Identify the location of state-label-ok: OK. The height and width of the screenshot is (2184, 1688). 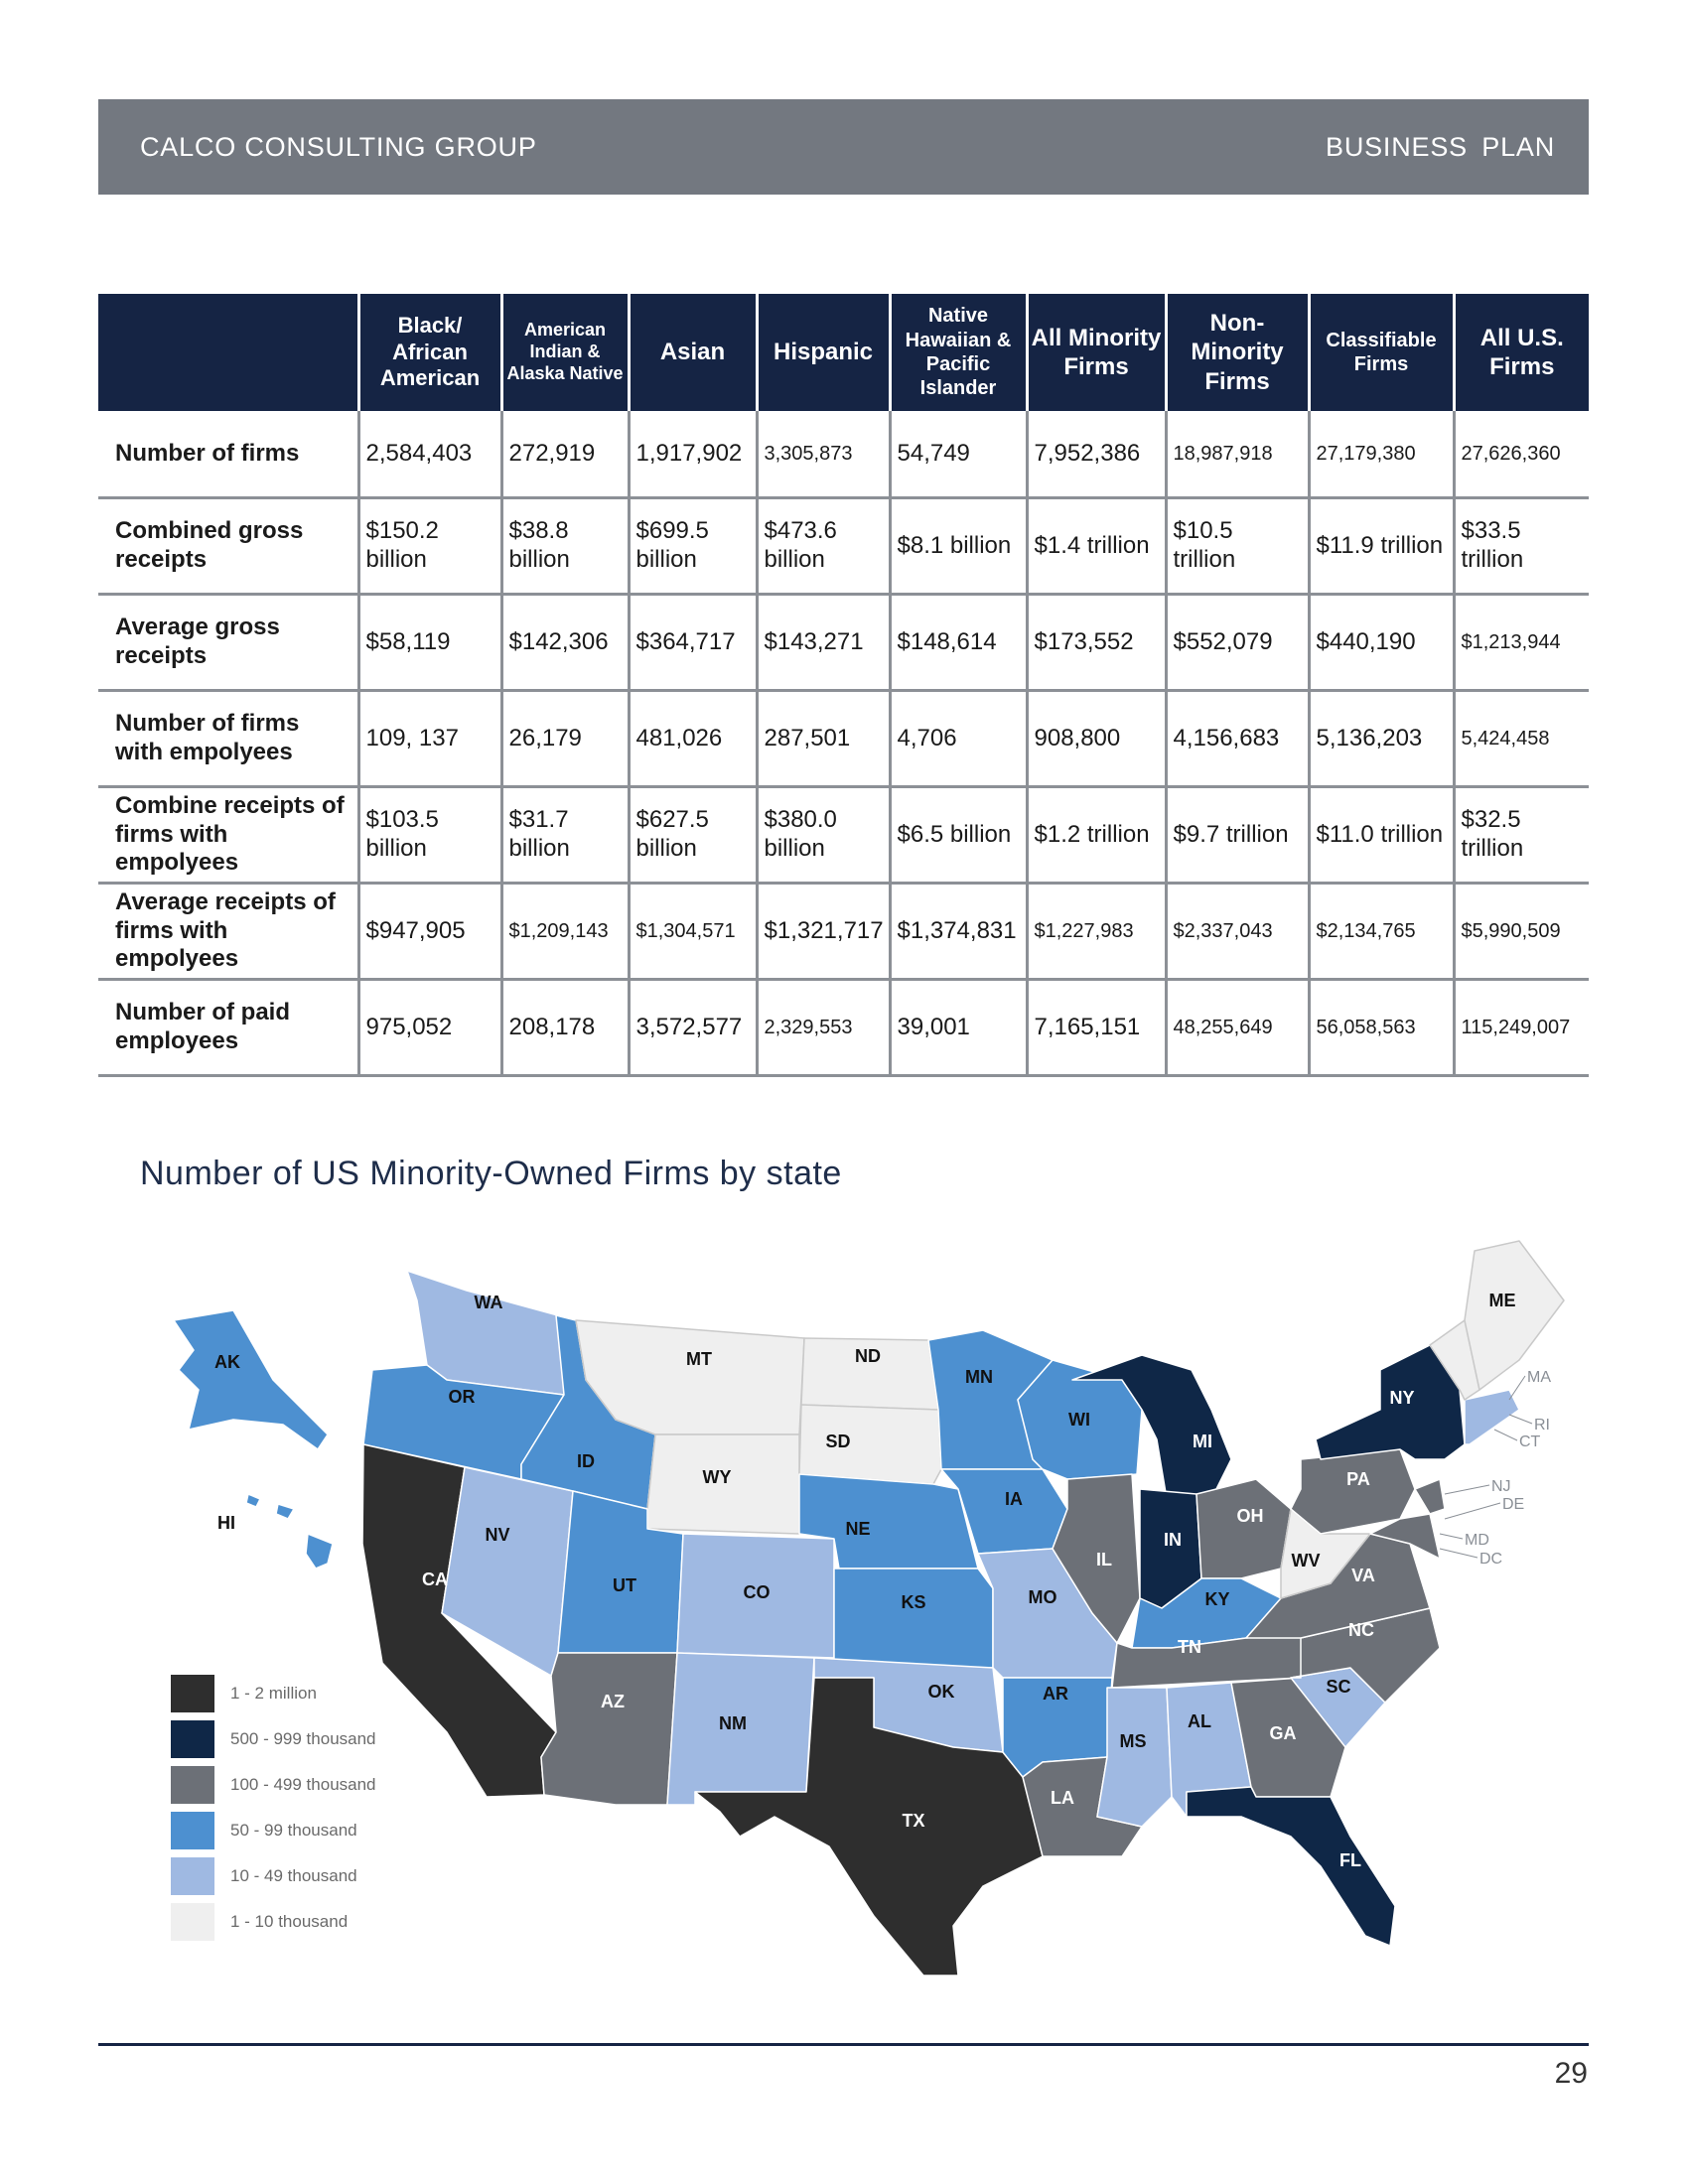
(941, 1692).